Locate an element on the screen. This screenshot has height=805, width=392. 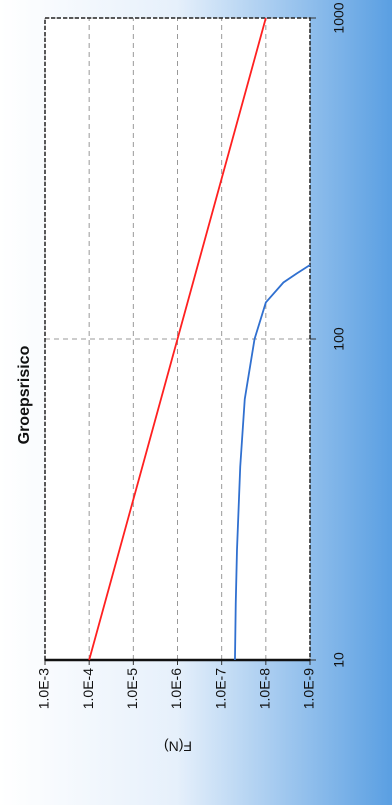
y-tick-label: 1.0E-9 is located at coordinates (309, 688).